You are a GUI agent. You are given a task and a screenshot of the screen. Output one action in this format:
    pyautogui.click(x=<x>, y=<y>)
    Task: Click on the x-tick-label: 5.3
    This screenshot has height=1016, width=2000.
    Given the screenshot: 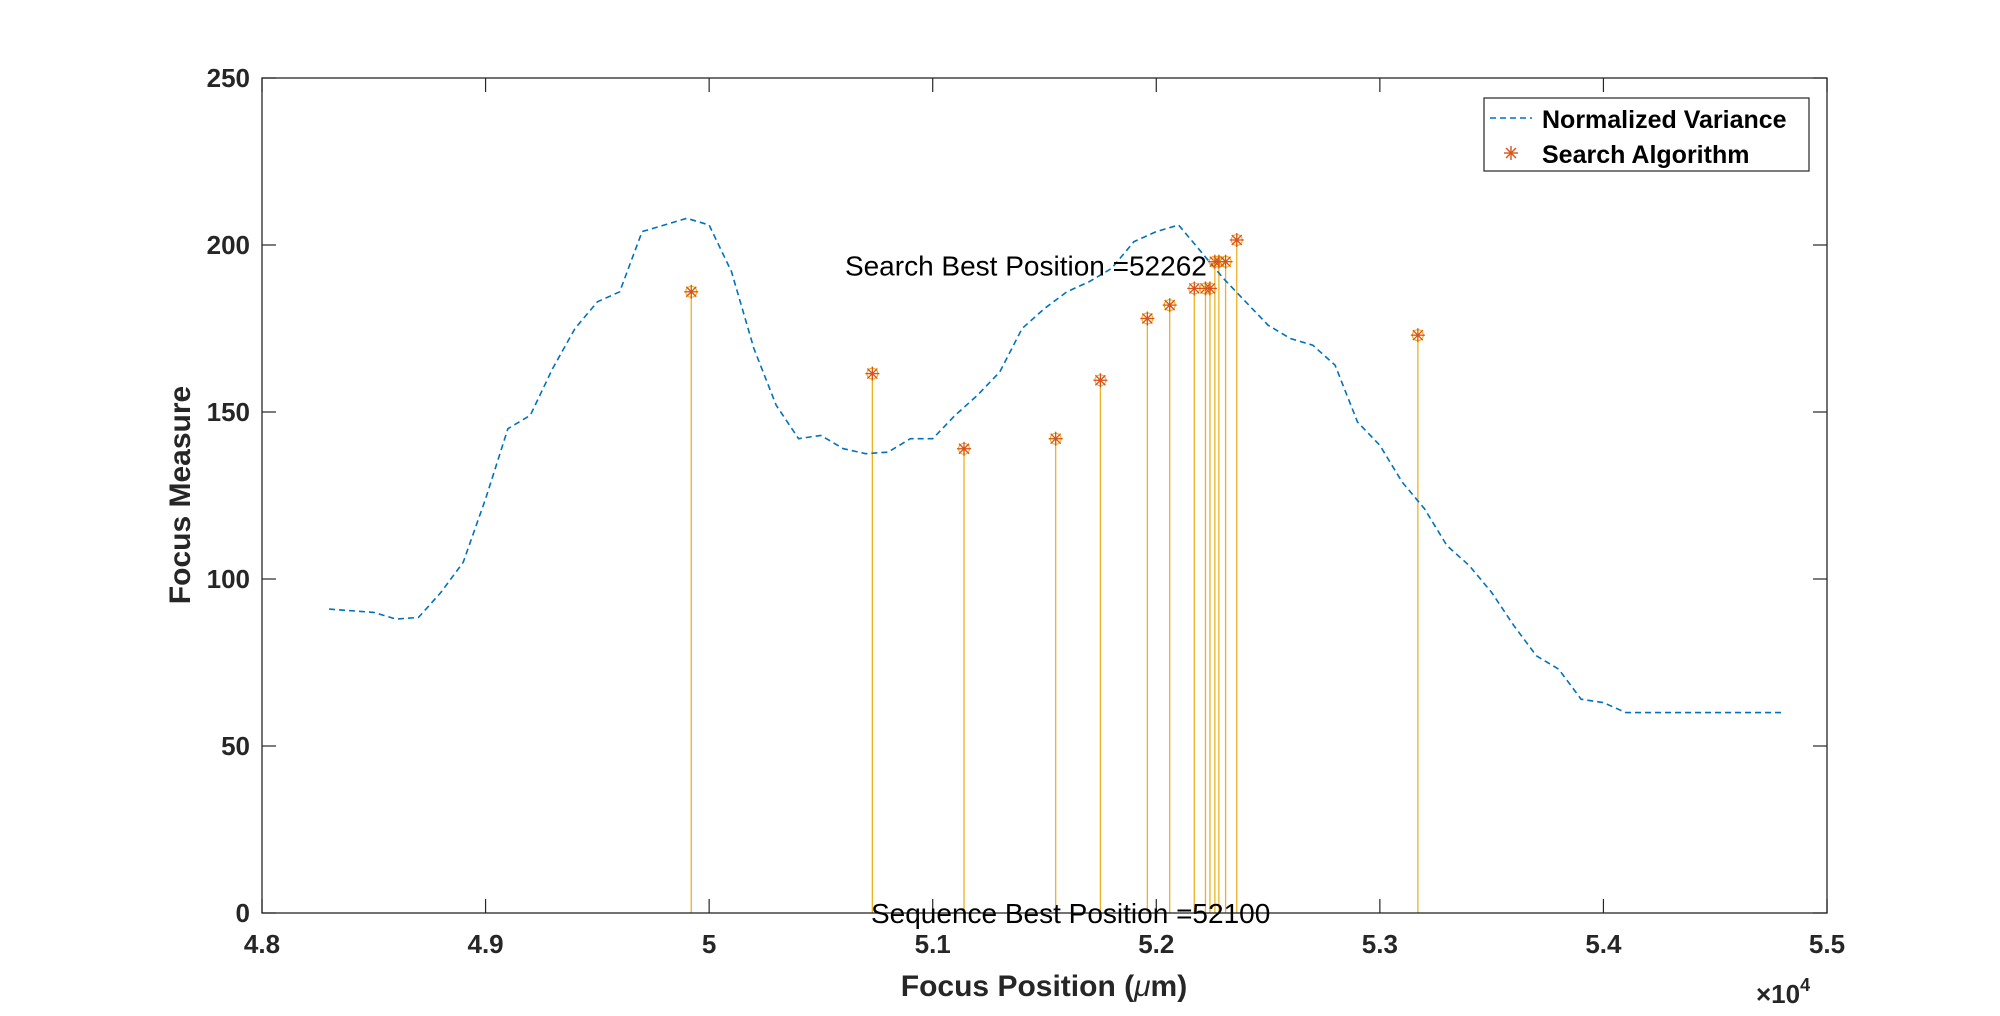 What is the action you would take?
    pyautogui.click(x=1380, y=944)
    